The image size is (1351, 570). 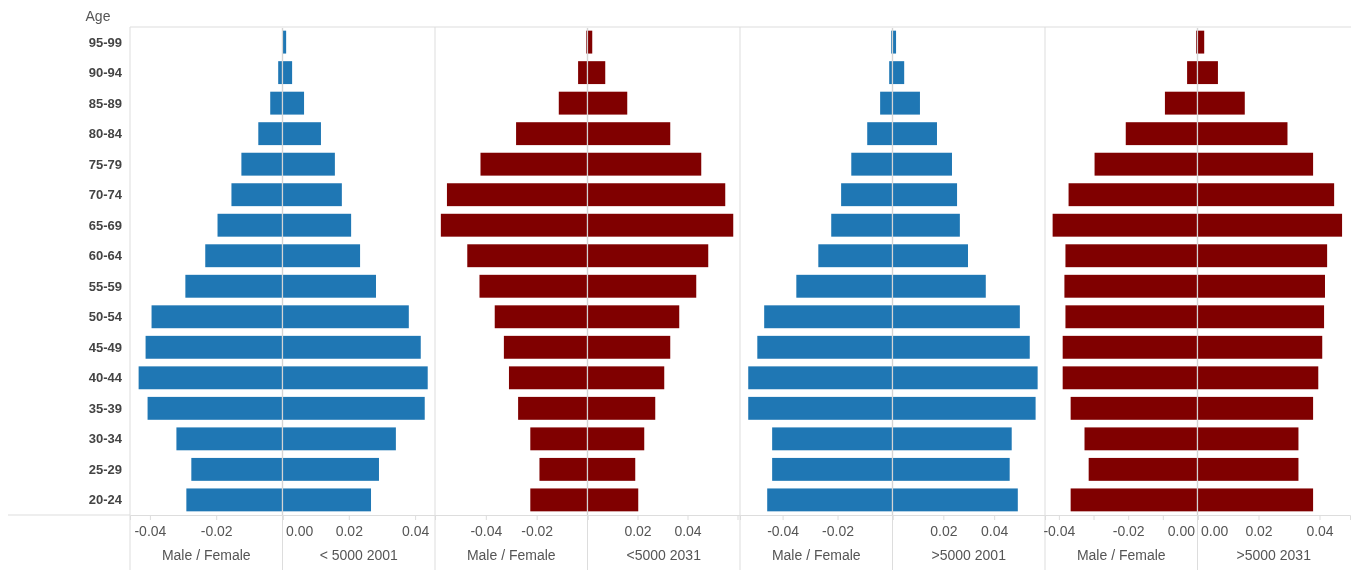 What do you see at coordinates (105, 103) in the screenshot?
I see `y-tick-label: 85-89` at bounding box center [105, 103].